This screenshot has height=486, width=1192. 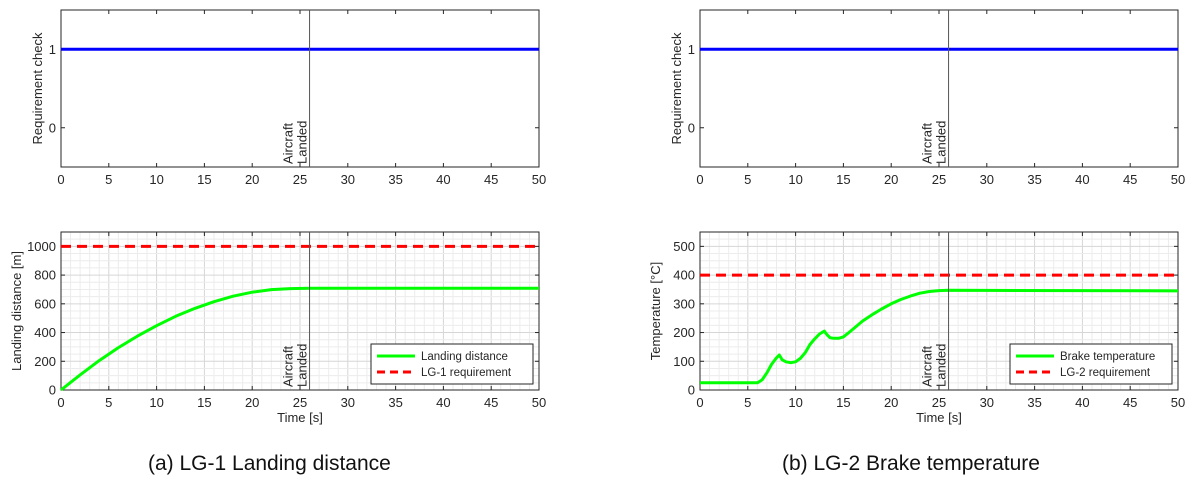 What do you see at coordinates (16, 311) in the screenshot?
I see `y-axis-label: Landing distance [m]` at bounding box center [16, 311].